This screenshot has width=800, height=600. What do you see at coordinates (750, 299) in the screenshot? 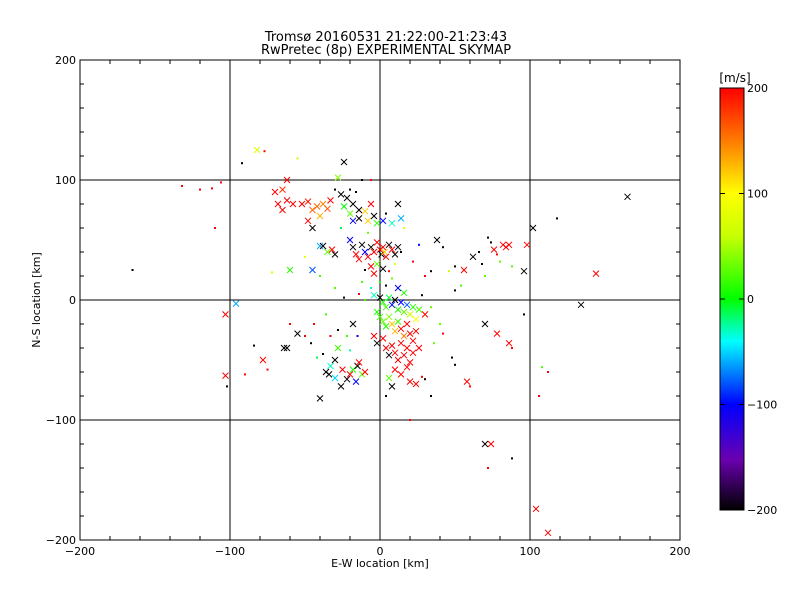
I see `colorbar-tick-label: 0` at bounding box center [750, 299].